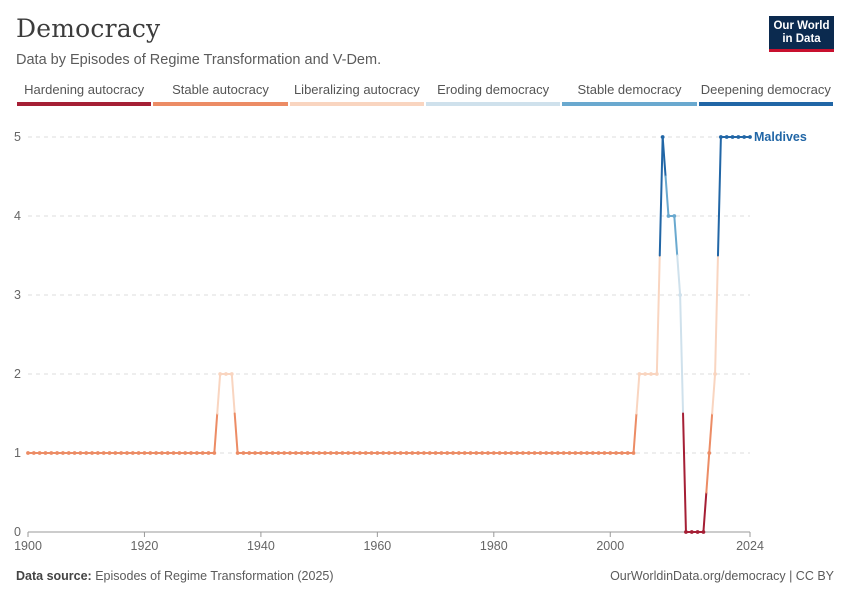 The width and height of the screenshot is (850, 600). I want to click on legend-label: Hardening autocracy, so click(84, 89).